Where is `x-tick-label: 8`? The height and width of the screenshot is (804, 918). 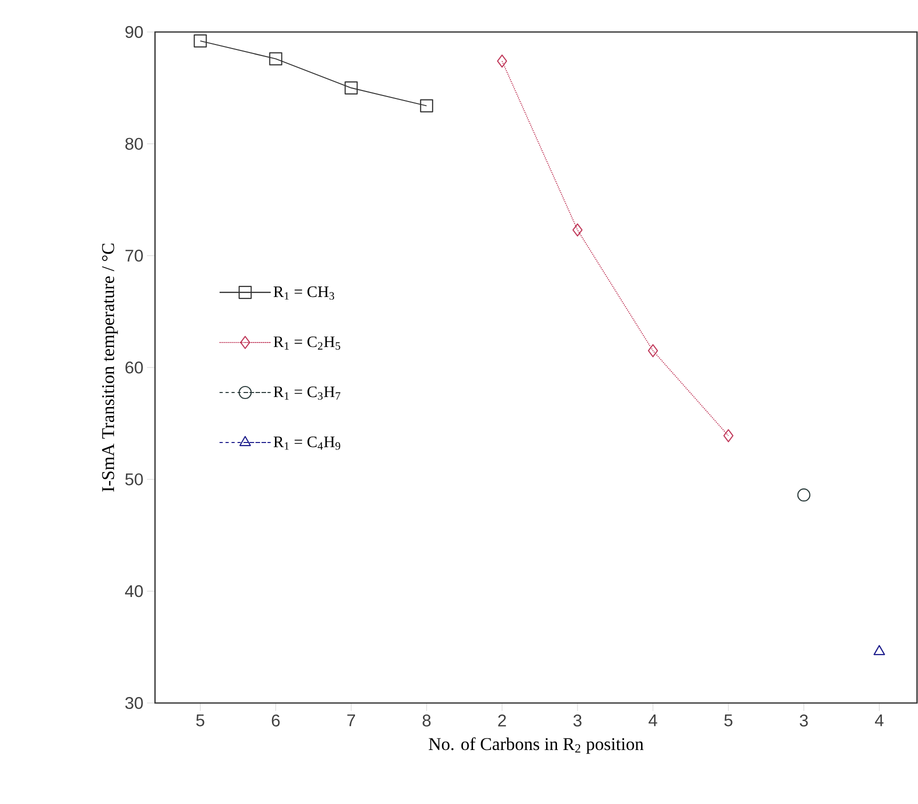 x-tick-label: 8 is located at coordinates (426, 720).